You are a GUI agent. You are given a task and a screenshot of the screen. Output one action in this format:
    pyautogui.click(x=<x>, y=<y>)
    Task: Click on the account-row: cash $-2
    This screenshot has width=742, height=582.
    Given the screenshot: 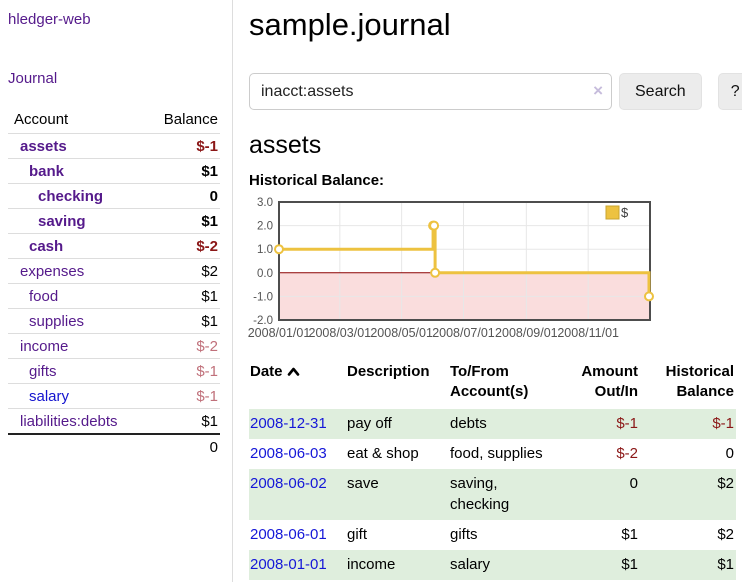 What is the action you would take?
    pyautogui.click(x=114, y=246)
    